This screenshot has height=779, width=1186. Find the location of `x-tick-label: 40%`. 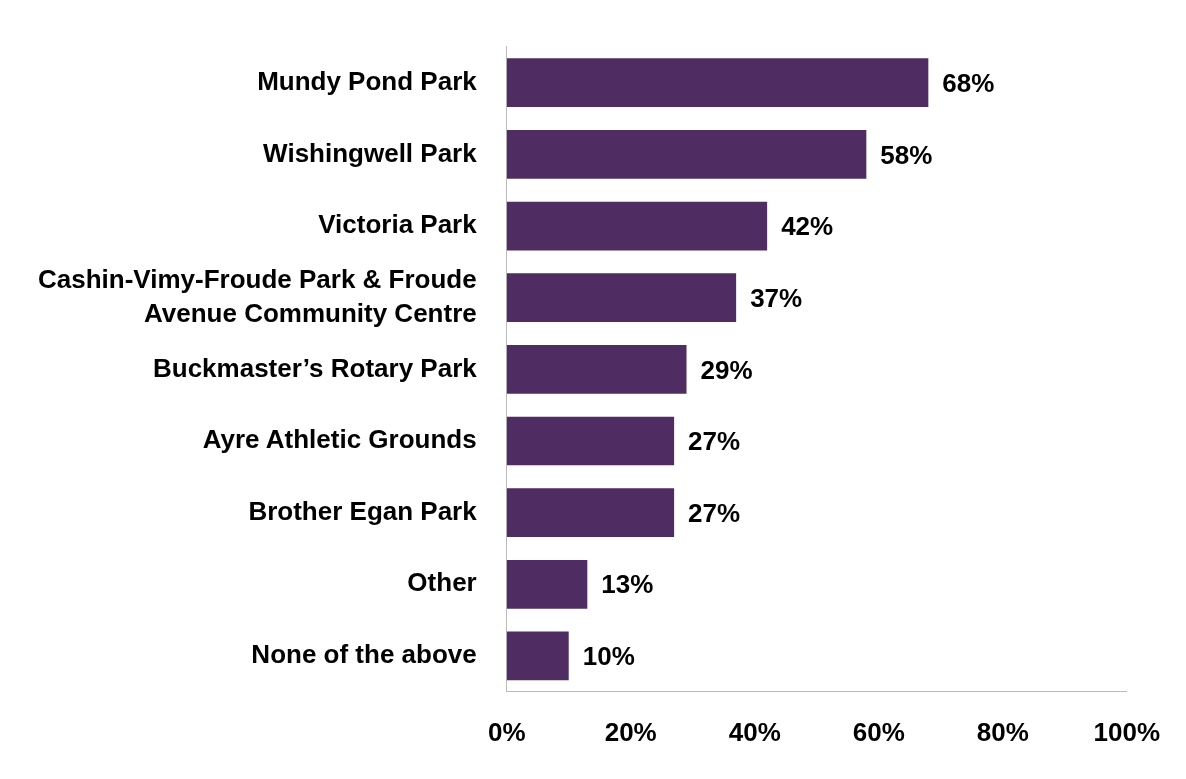

x-tick-label: 40% is located at coordinates (754, 731).